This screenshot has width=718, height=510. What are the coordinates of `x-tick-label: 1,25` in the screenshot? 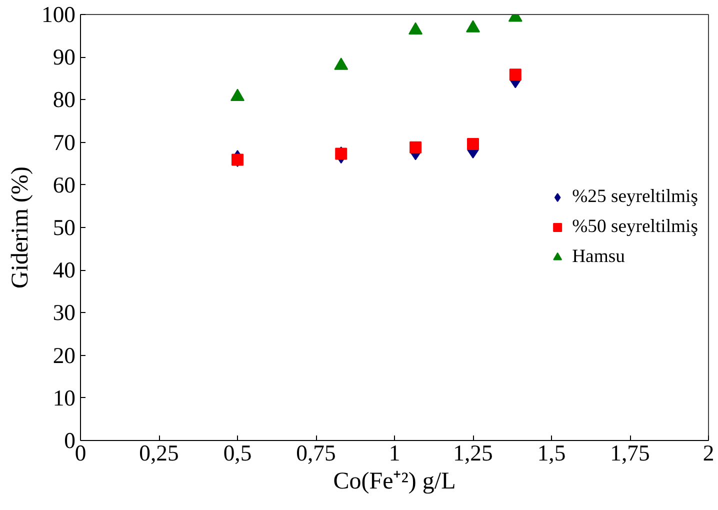 It's located at (473, 453).